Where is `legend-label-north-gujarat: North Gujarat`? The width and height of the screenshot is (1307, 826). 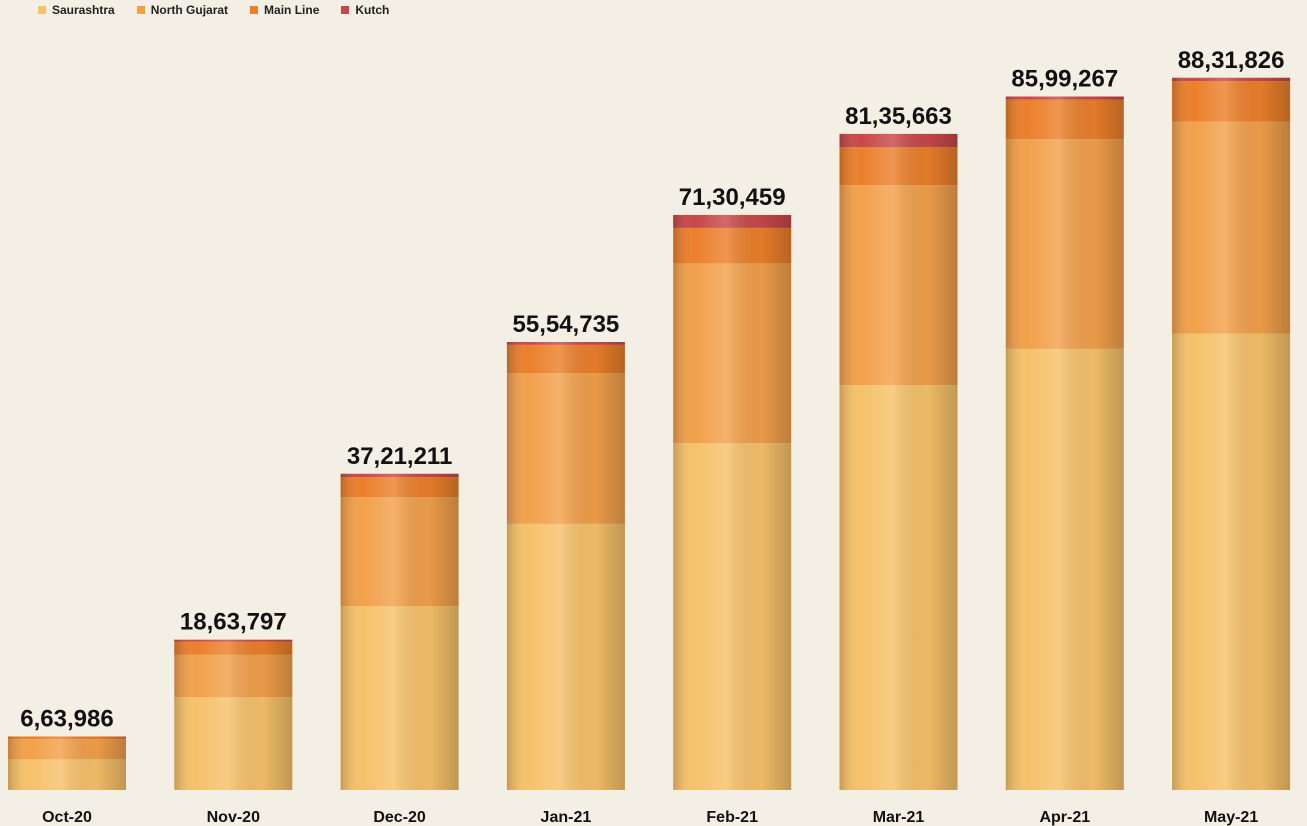
legend-label-north-gujarat: North Gujarat is located at coordinates (189, 10).